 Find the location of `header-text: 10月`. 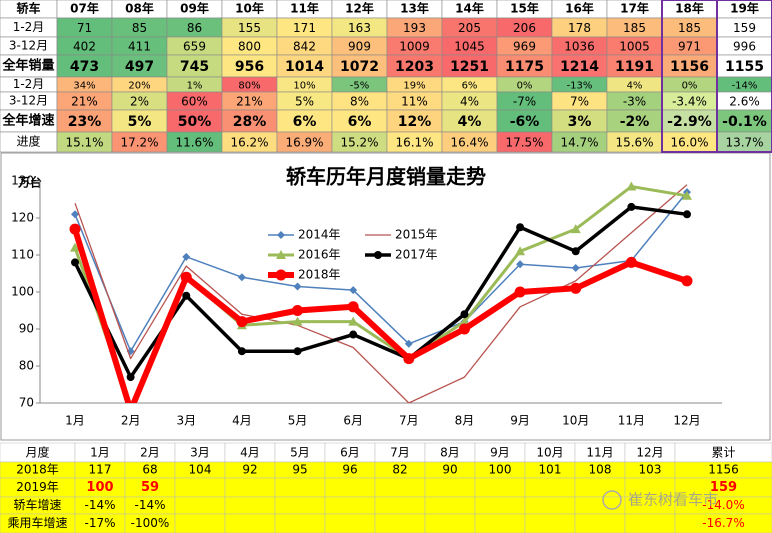

header-text: 10月 is located at coordinates (549, 453).